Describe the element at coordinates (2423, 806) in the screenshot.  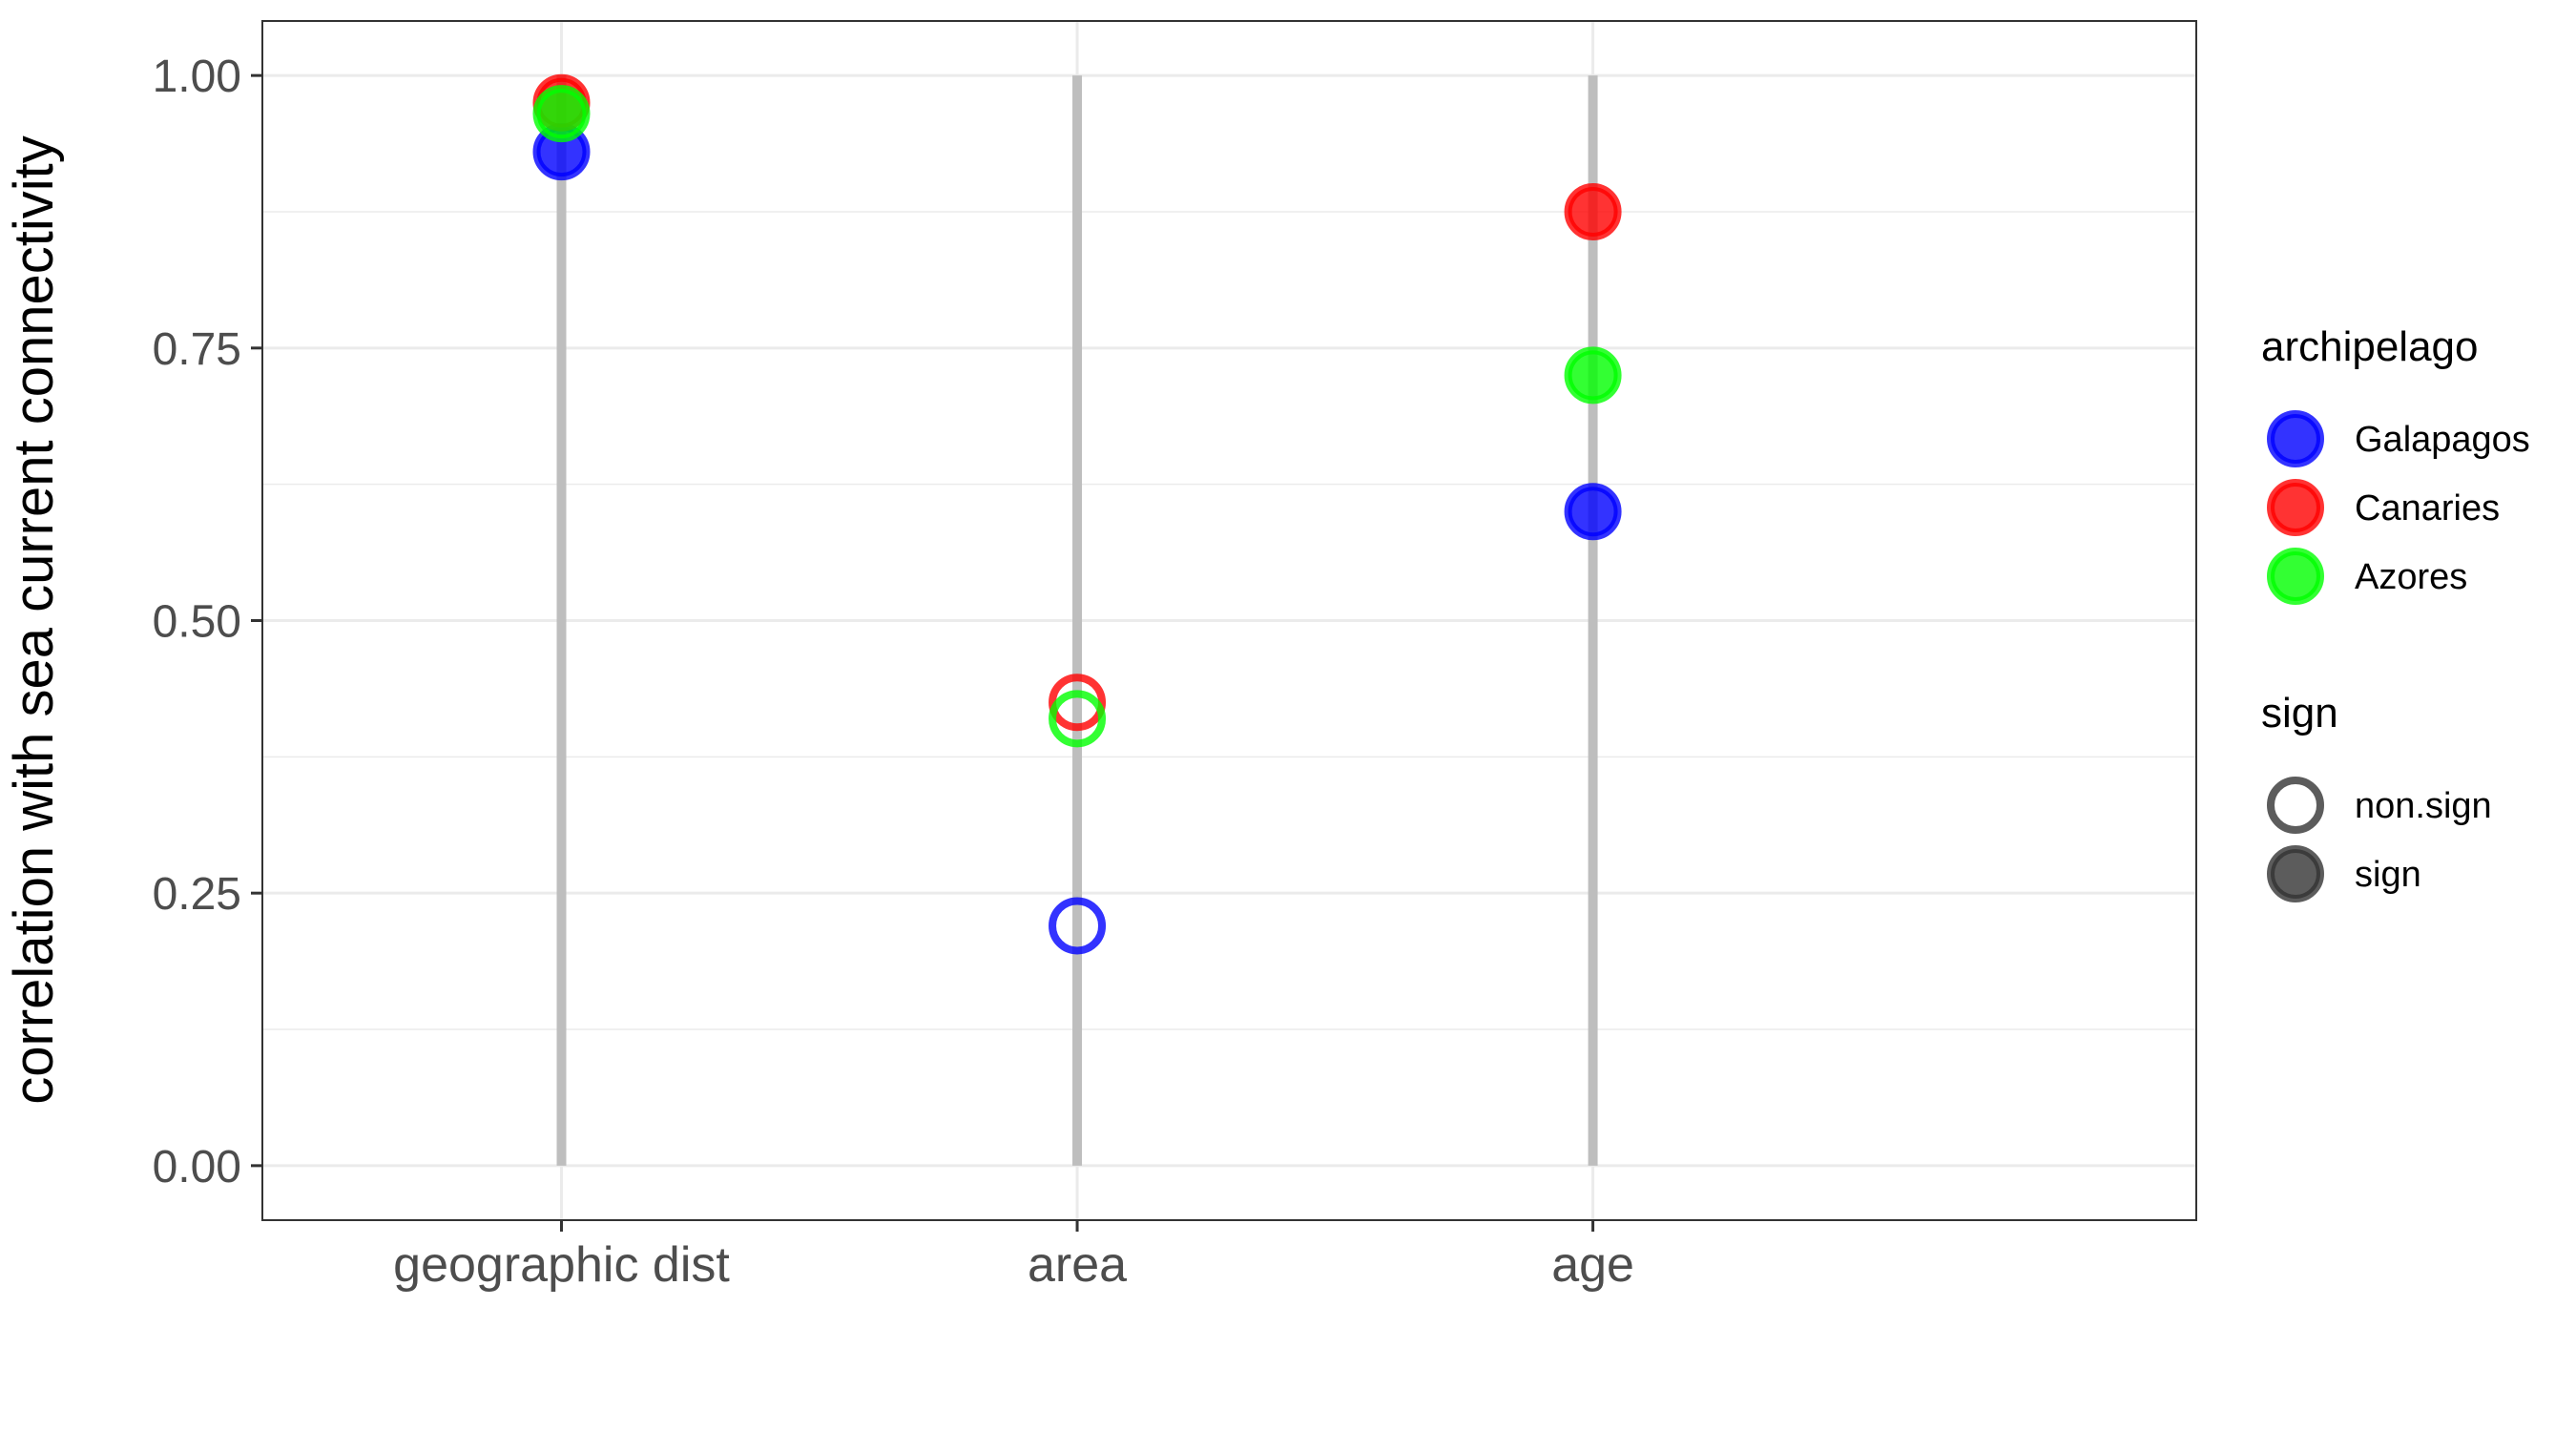
I see `legend-label: non.sign` at that location.